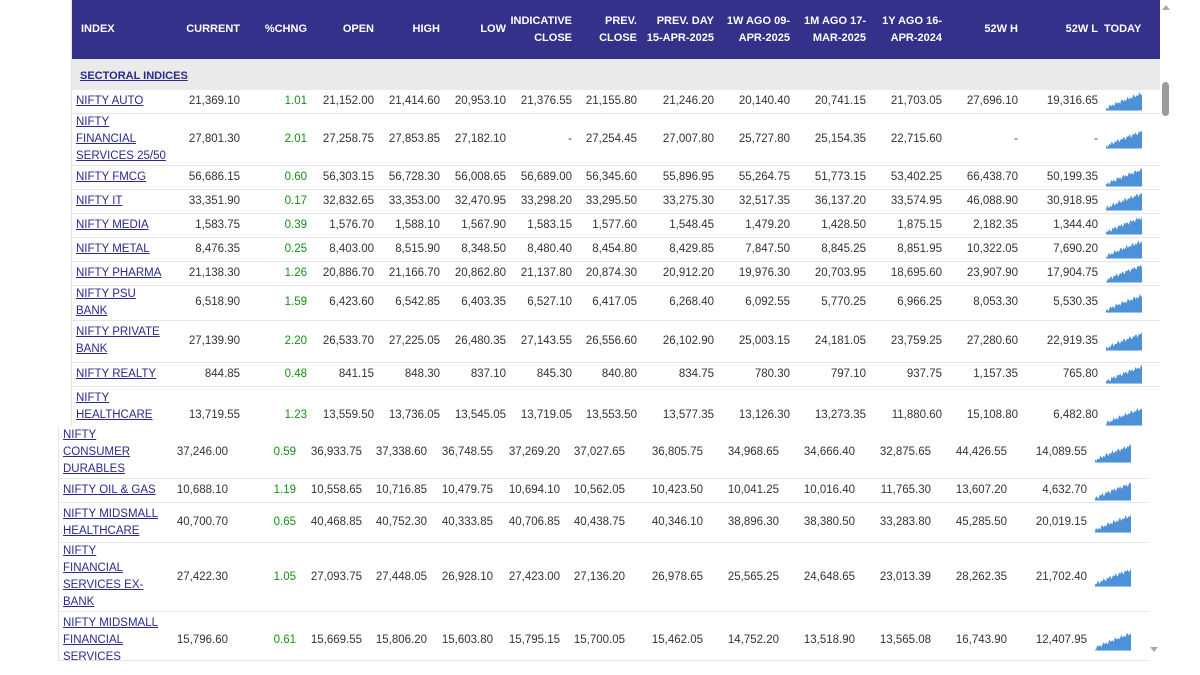 The width and height of the screenshot is (1200, 675). Describe the element at coordinates (98, 29) in the screenshot. I see `col-header-index: INDEX` at that location.